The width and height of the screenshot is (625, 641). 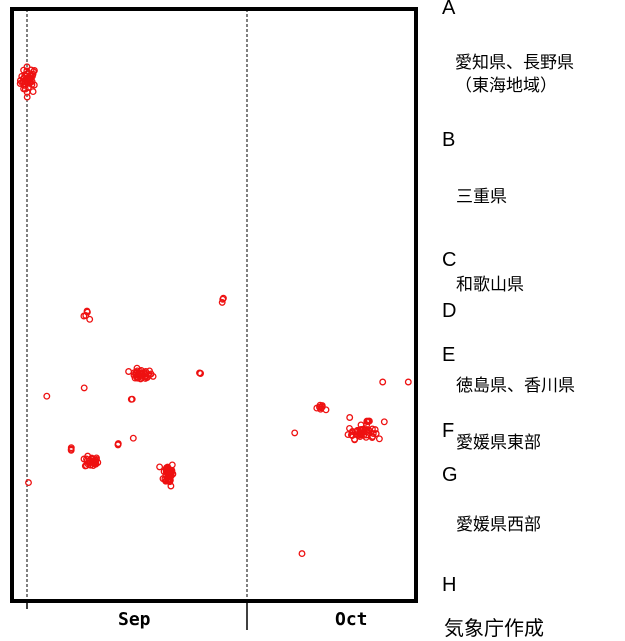 What do you see at coordinates (490, 285) in the screenshot?
I see `region-label-wakayama: 和歌山県` at bounding box center [490, 285].